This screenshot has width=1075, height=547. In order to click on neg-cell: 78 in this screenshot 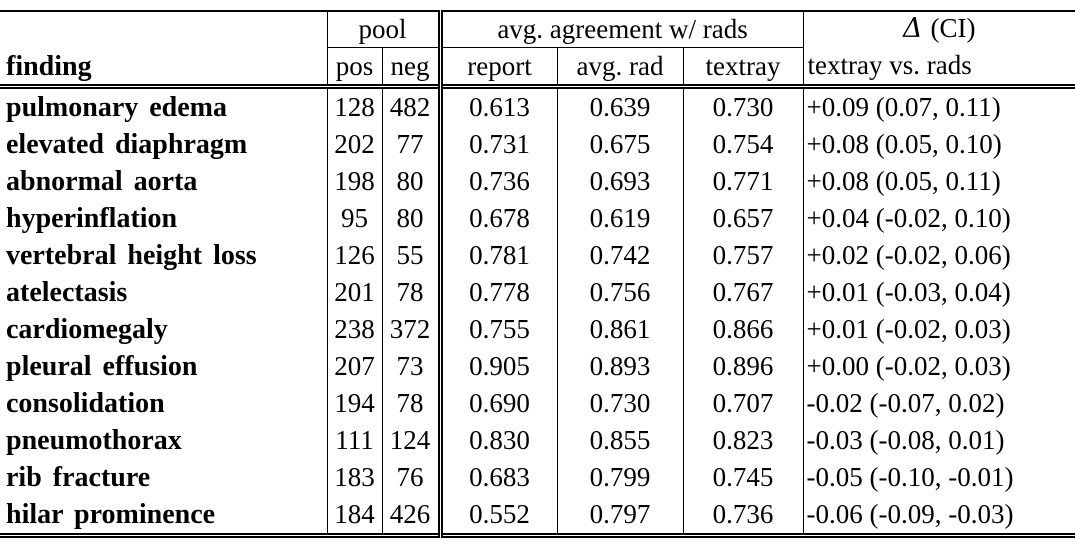, I will do `click(412, 292)`.